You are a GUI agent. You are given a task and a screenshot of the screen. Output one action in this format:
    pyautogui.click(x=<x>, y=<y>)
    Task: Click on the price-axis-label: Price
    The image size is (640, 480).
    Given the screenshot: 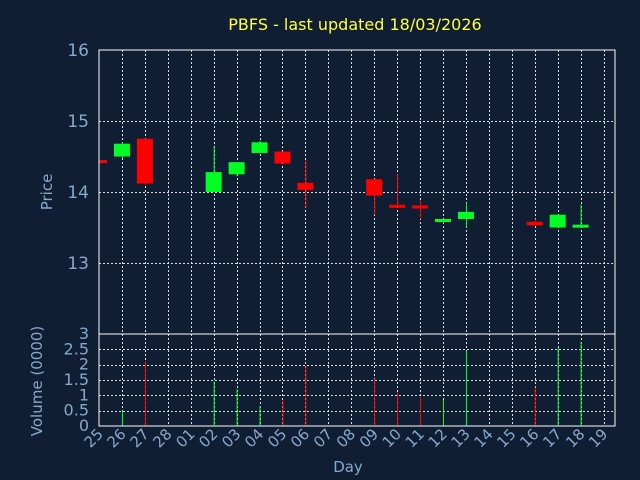 What is the action you would take?
    pyautogui.click(x=47, y=192)
    